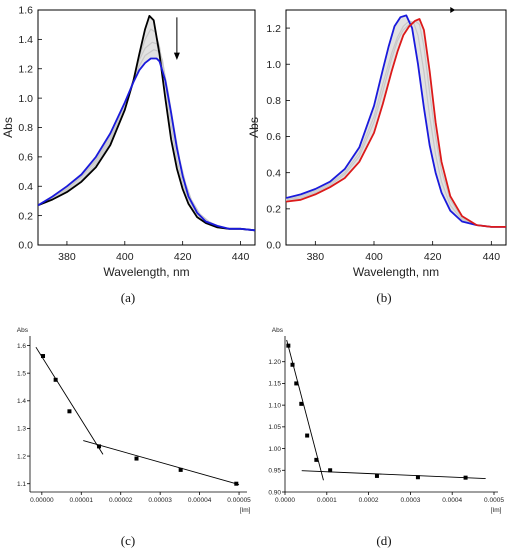 Image resolution: width=508 pixels, height=550 pixels. I want to click on panel-caption: (c), so click(128, 540).